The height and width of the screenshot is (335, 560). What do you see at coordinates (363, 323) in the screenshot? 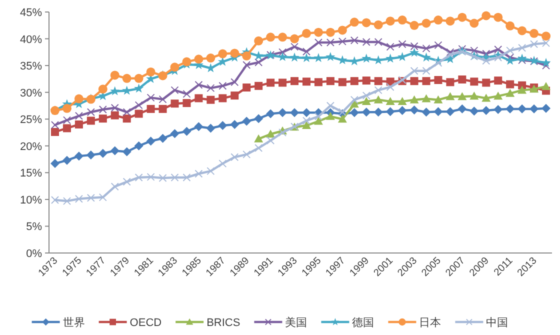
I see `legend-label: 德国` at bounding box center [363, 323].